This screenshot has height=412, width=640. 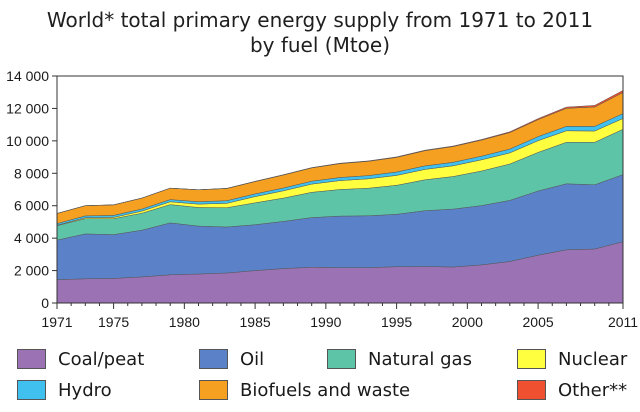 I want to click on legend-label: Other**, so click(x=593, y=390).